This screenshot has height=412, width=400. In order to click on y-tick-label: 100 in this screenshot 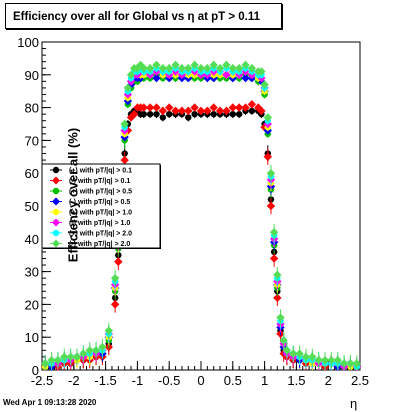, I will do `click(28, 42)`.